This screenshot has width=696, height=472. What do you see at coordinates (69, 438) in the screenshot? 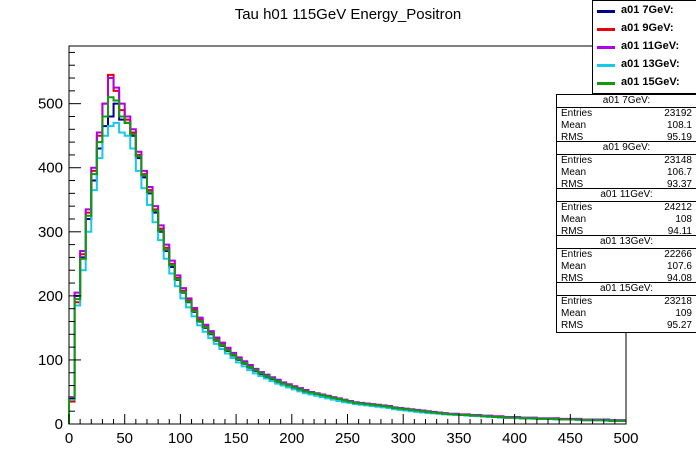
I see `x-tick-label: 0` at bounding box center [69, 438].